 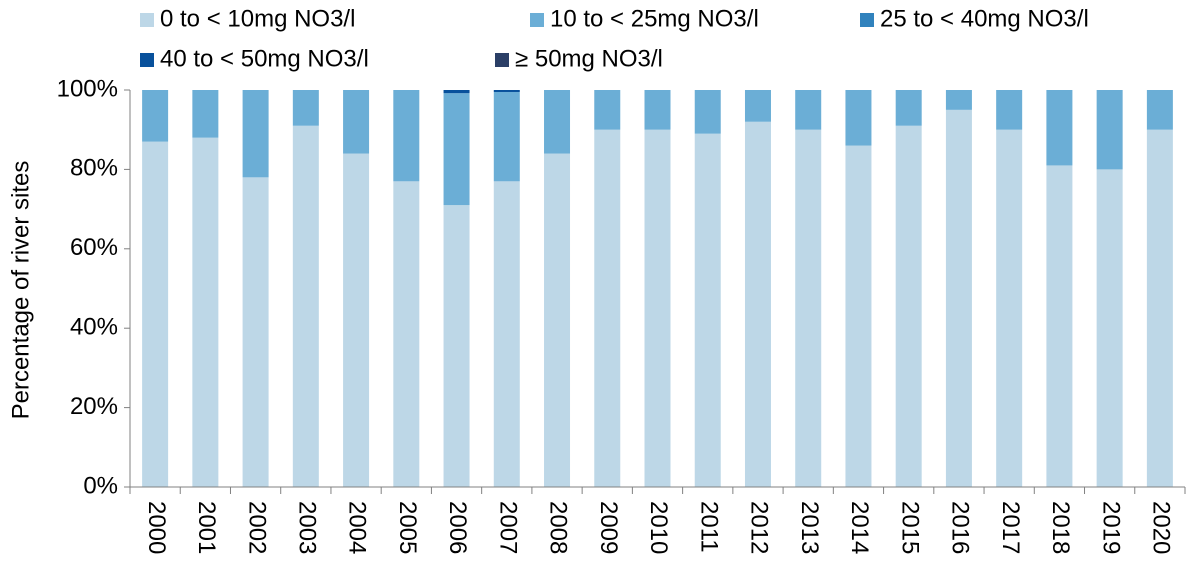 I want to click on legend-label: 10 to < 25mg NO3/l, so click(x=654, y=18).